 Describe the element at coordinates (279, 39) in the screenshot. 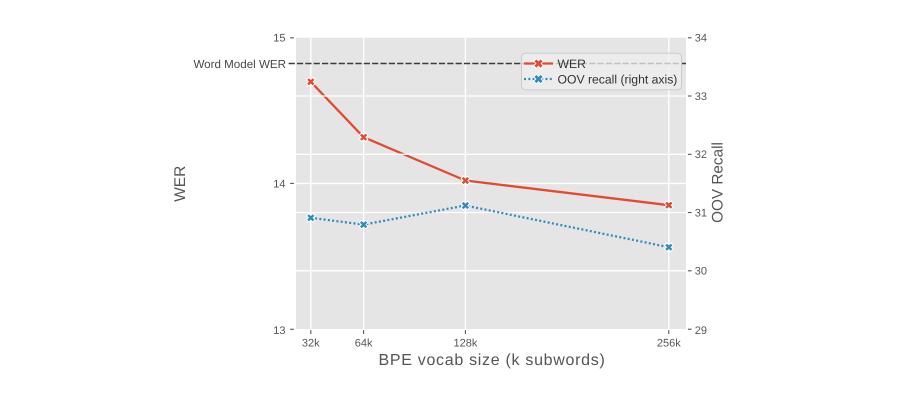

I see `svg-text: 15` at that location.